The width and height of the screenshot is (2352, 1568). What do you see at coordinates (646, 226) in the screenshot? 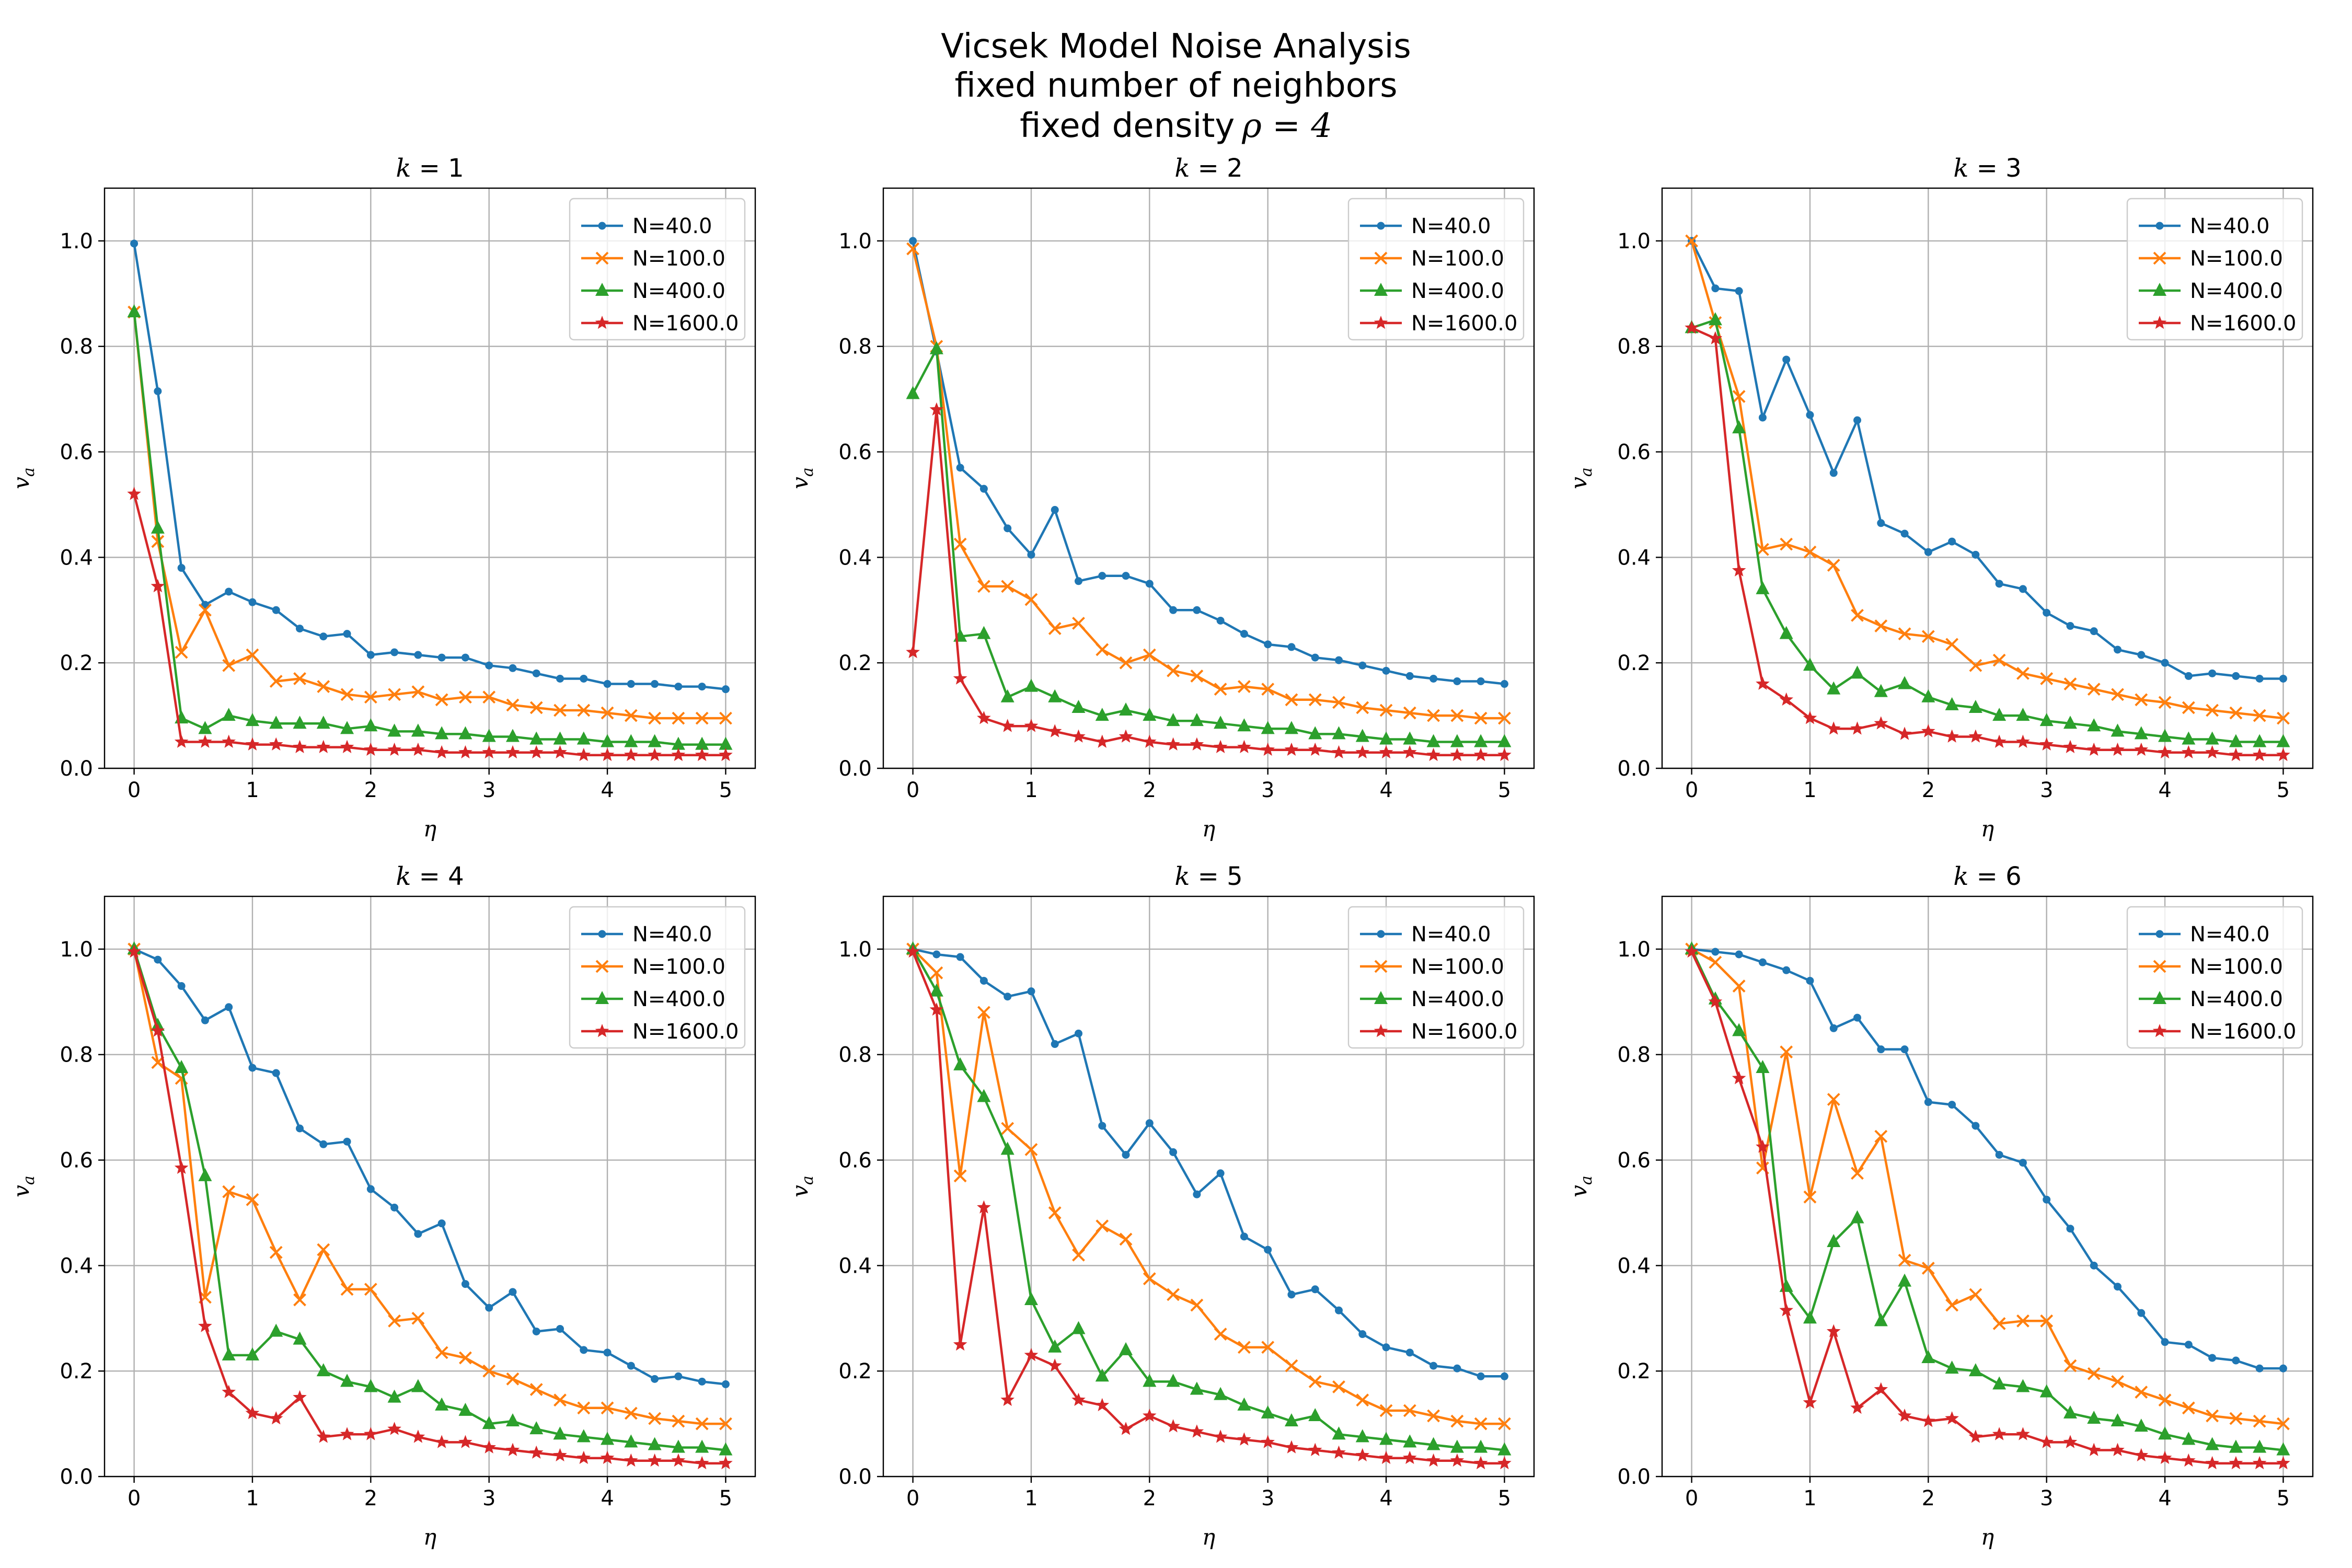
I see `legend-item: N=40.0` at bounding box center [646, 226].